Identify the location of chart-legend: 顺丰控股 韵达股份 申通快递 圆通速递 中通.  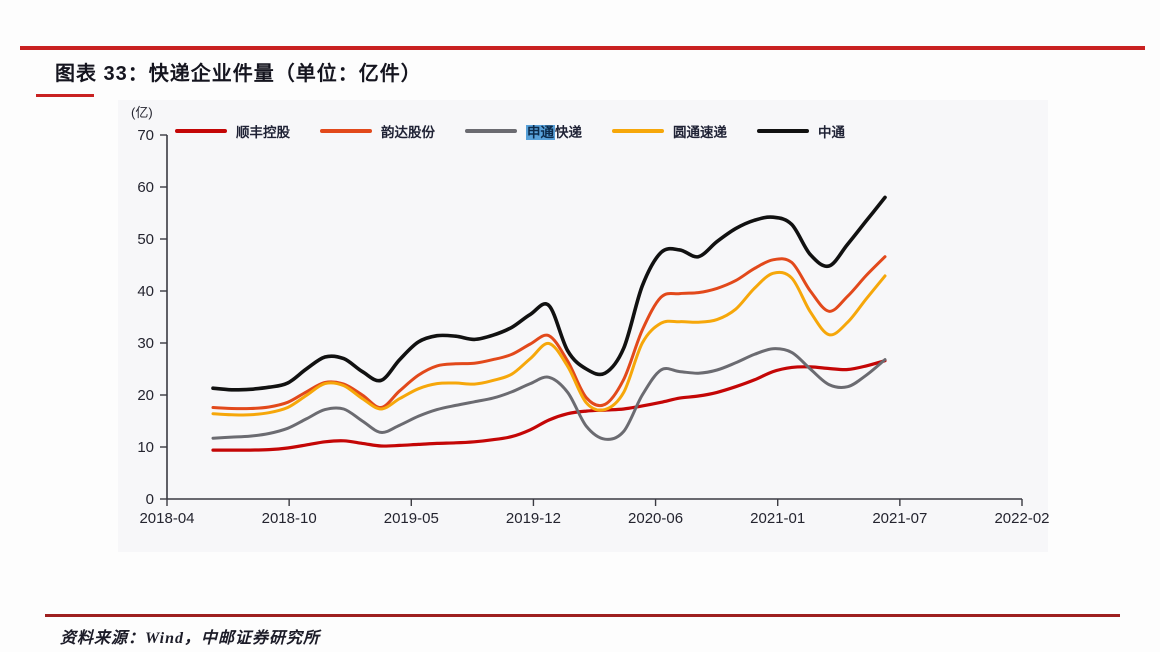
(510, 131).